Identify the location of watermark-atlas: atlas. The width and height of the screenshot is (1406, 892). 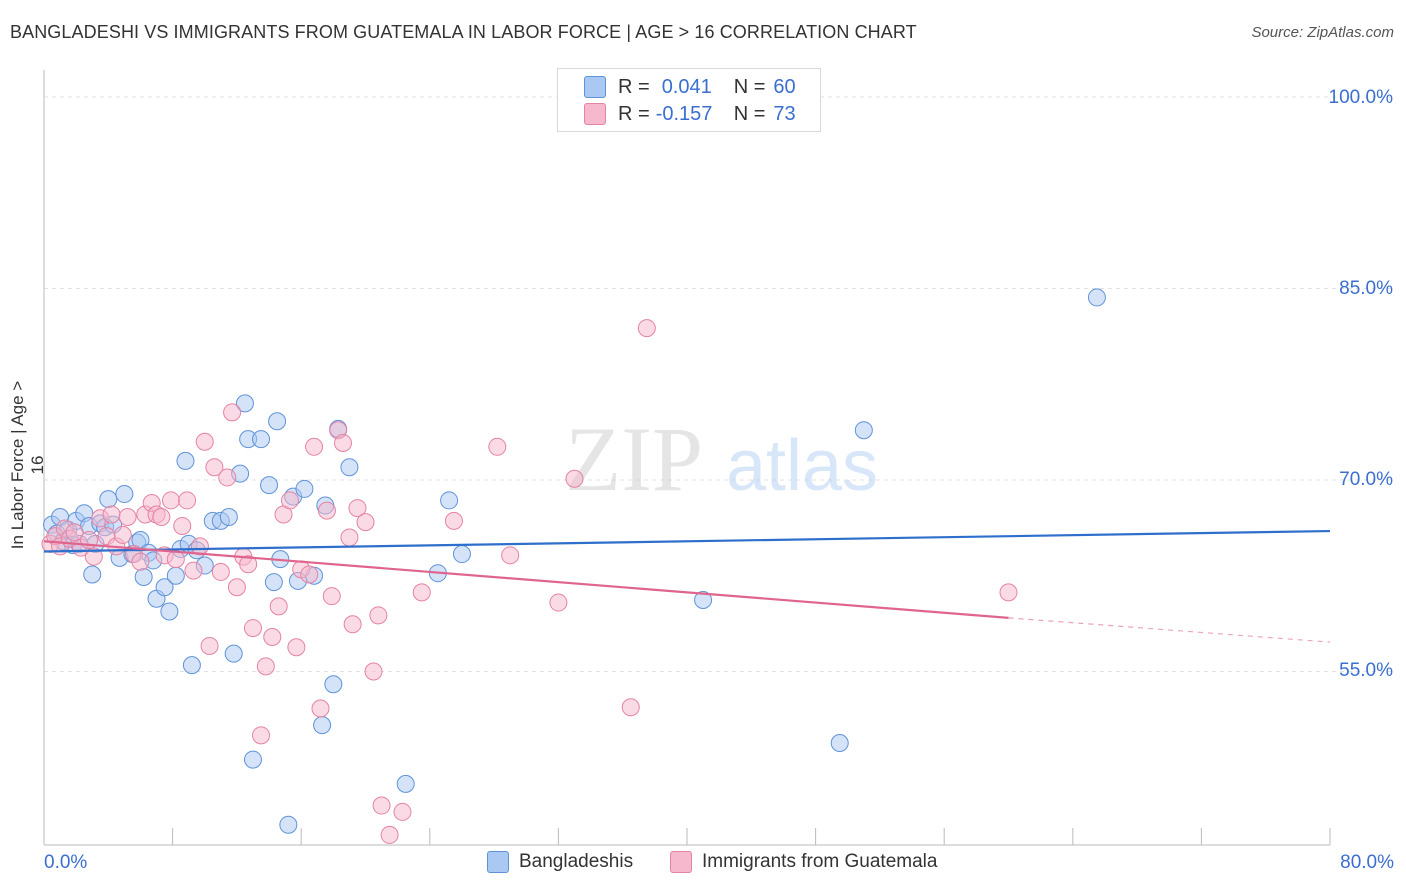
(802, 466).